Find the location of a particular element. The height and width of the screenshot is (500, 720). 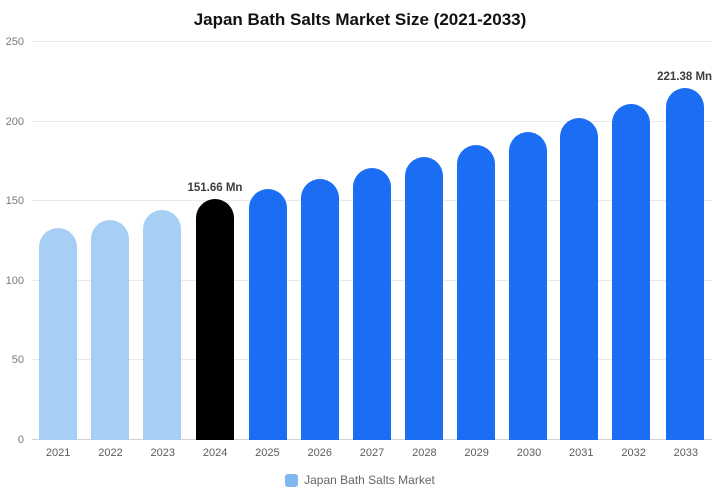

x-axis-label: 2032 is located at coordinates (633, 453).